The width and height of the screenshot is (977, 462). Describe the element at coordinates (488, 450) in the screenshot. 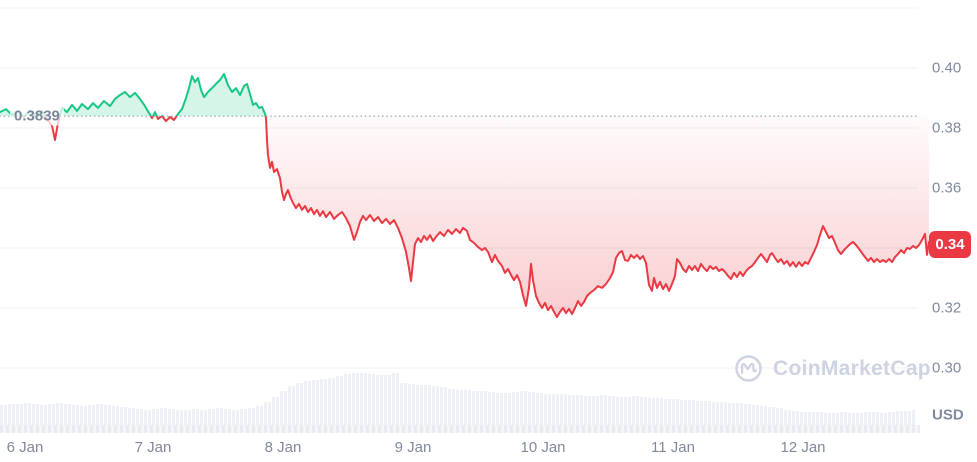

I see `x-axis: 6 Jan 7 Jan 8 Jan 9 Jan 10 Jan 11 Jan 12 Jan` at that location.